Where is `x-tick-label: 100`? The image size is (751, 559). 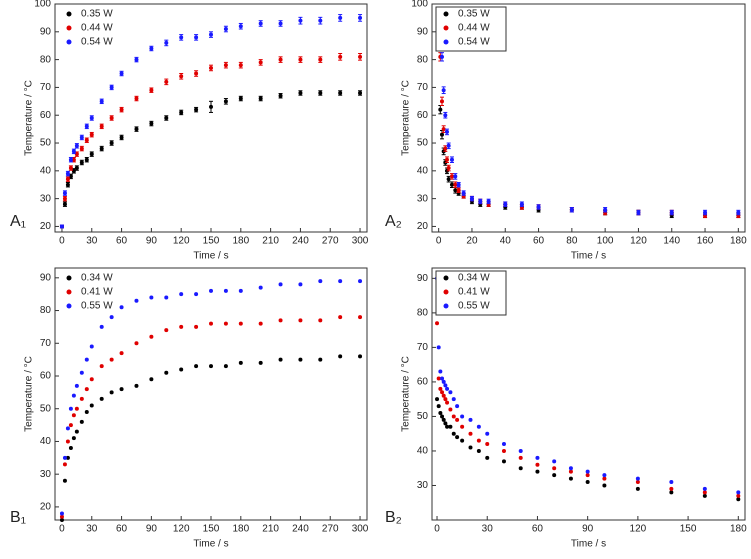 x-tick-label: 100 is located at coordinates (605, 241).